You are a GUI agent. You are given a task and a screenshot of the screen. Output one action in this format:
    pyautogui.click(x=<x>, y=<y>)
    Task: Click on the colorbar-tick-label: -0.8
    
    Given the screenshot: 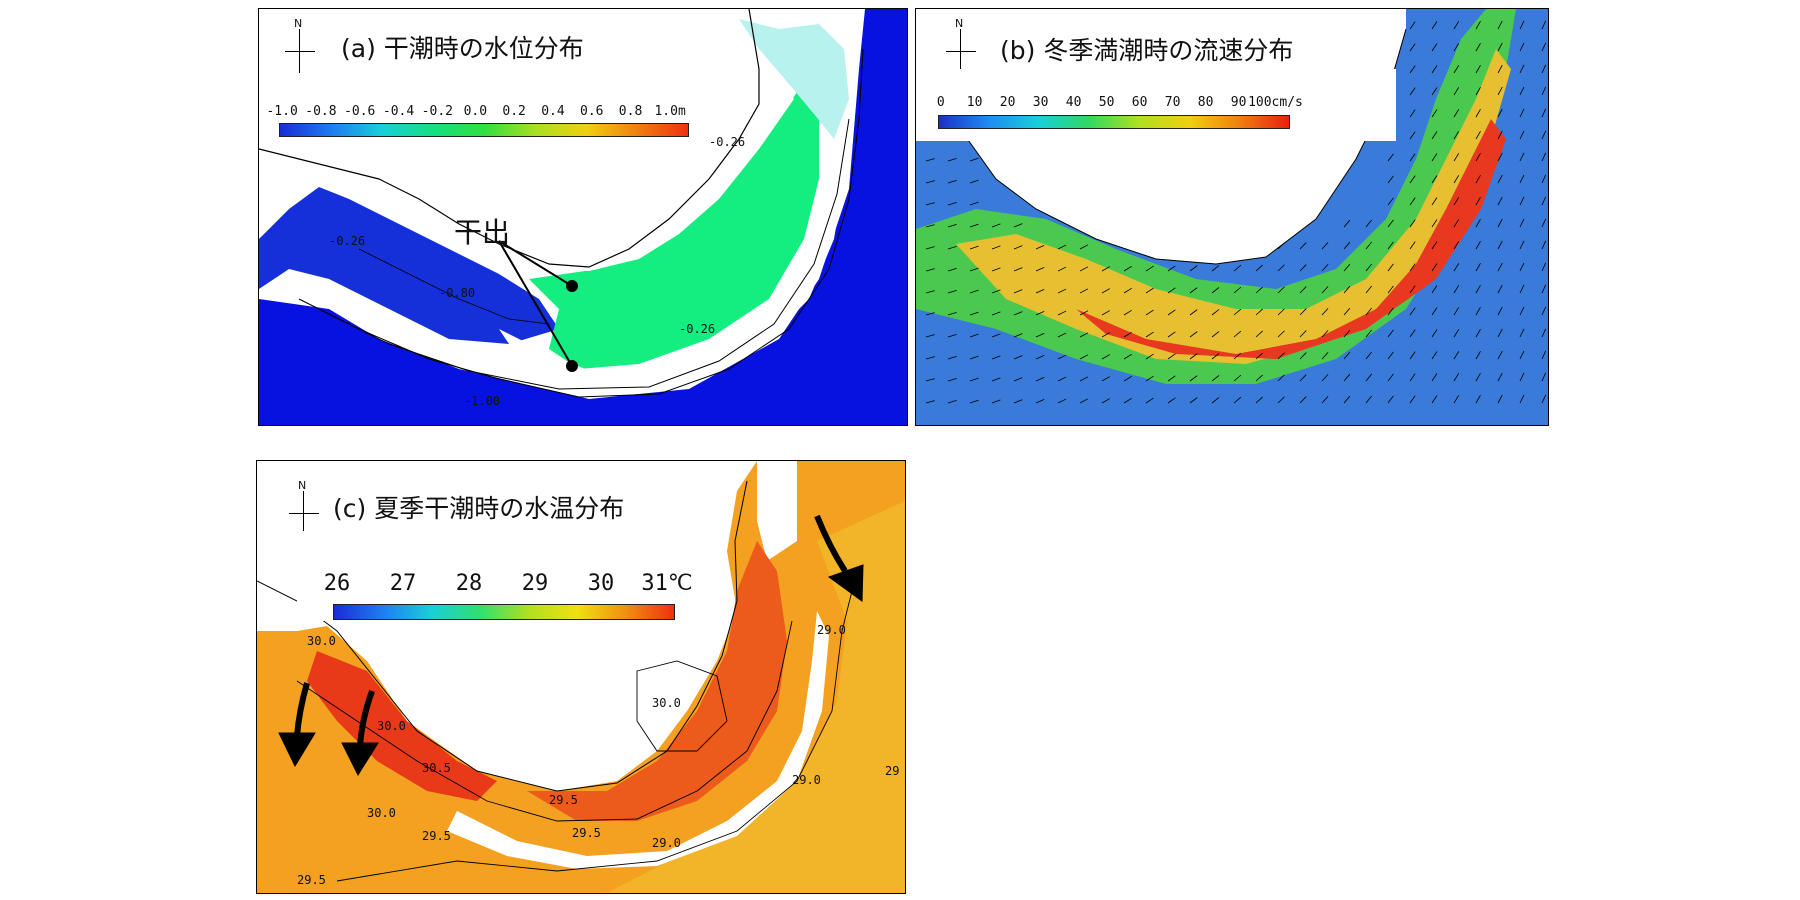 What is the action you would take?
    pyautogui.click(x=321, y=111)
    